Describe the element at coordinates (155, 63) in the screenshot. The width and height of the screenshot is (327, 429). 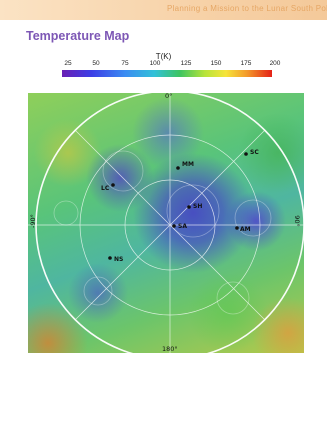
I see `colorbar-tick: 100` at that location.